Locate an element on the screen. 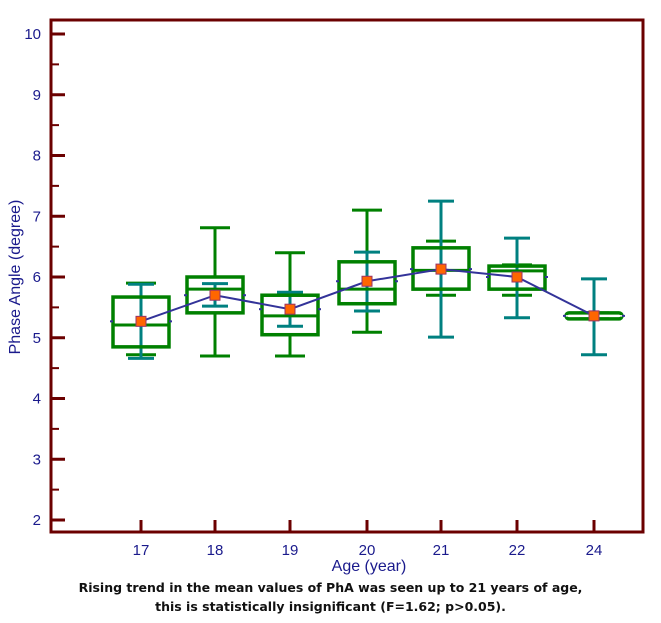  iqr-box is located at coordinates (367, 283).